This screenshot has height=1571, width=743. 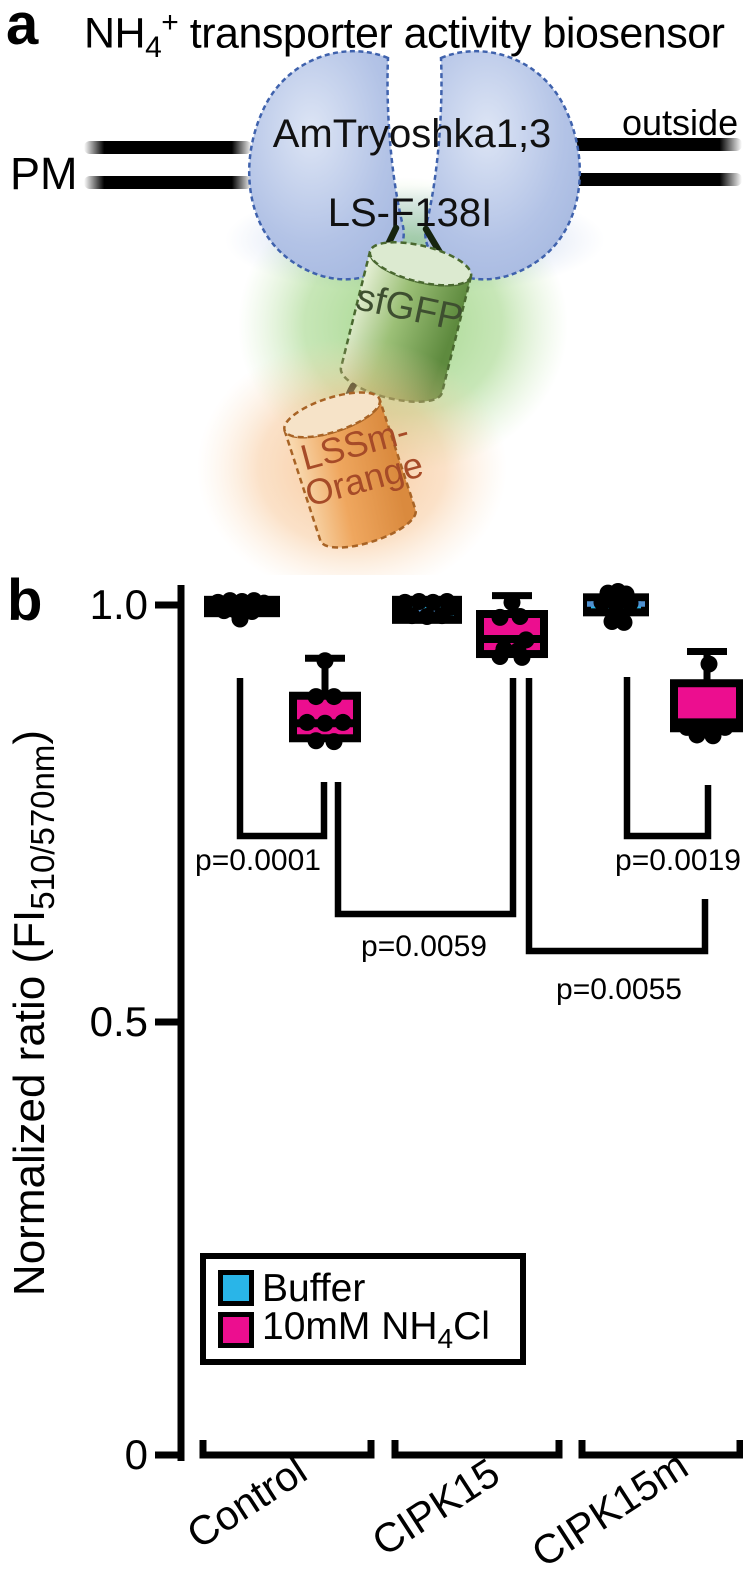 What do you see at coordinates (678, 860) in the screenshot?
I see `pvalue-label-4: p=0.0019` at bounding box center [678, 860].